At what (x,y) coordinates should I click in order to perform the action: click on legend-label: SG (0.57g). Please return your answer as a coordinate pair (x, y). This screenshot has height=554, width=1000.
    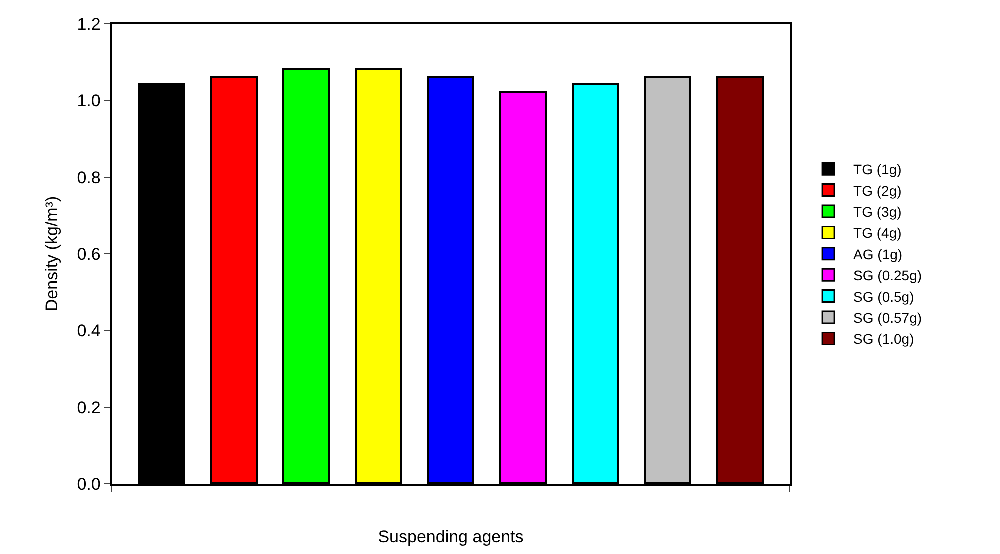
    Looking at the image, I should click on (888, 318).